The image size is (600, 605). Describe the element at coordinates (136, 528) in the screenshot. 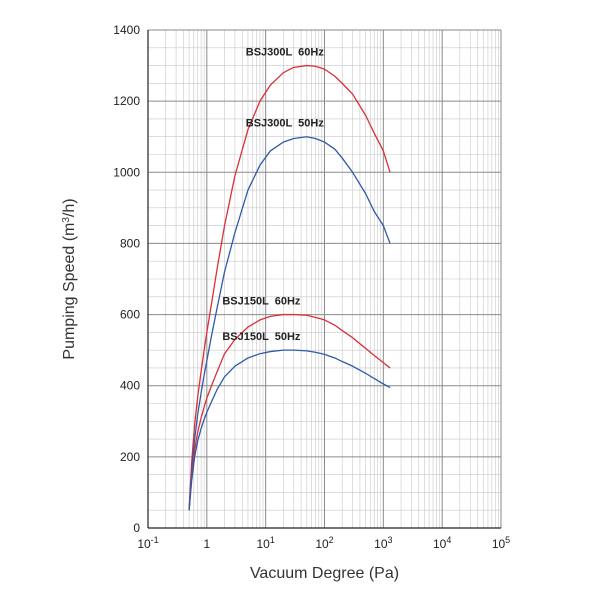

I see `y-tick-label: 0` at that location.